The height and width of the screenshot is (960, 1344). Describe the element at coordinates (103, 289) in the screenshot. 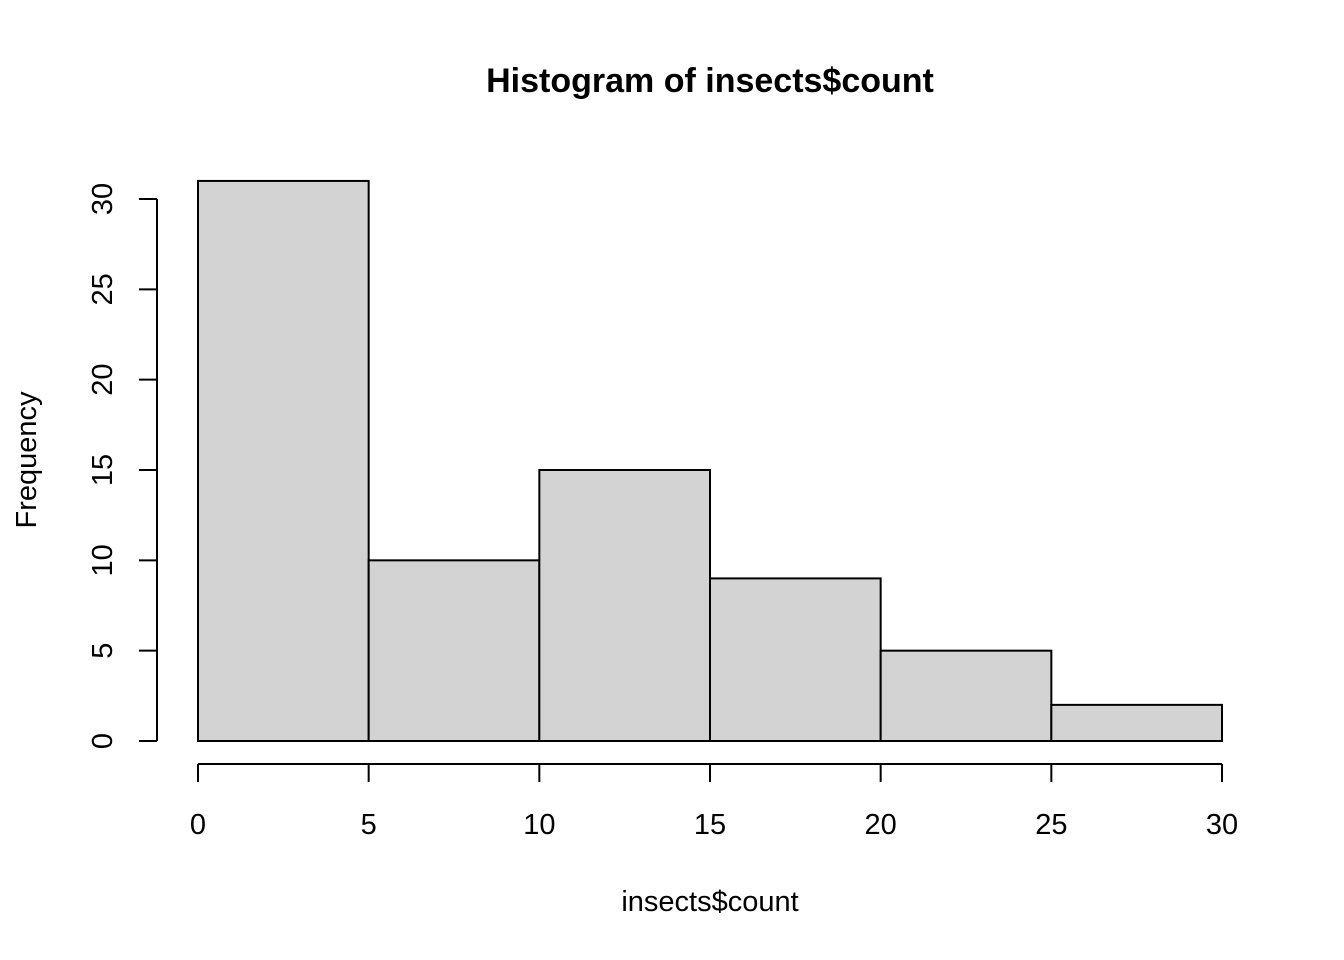

I see `y-tick-label: 25` at that location.